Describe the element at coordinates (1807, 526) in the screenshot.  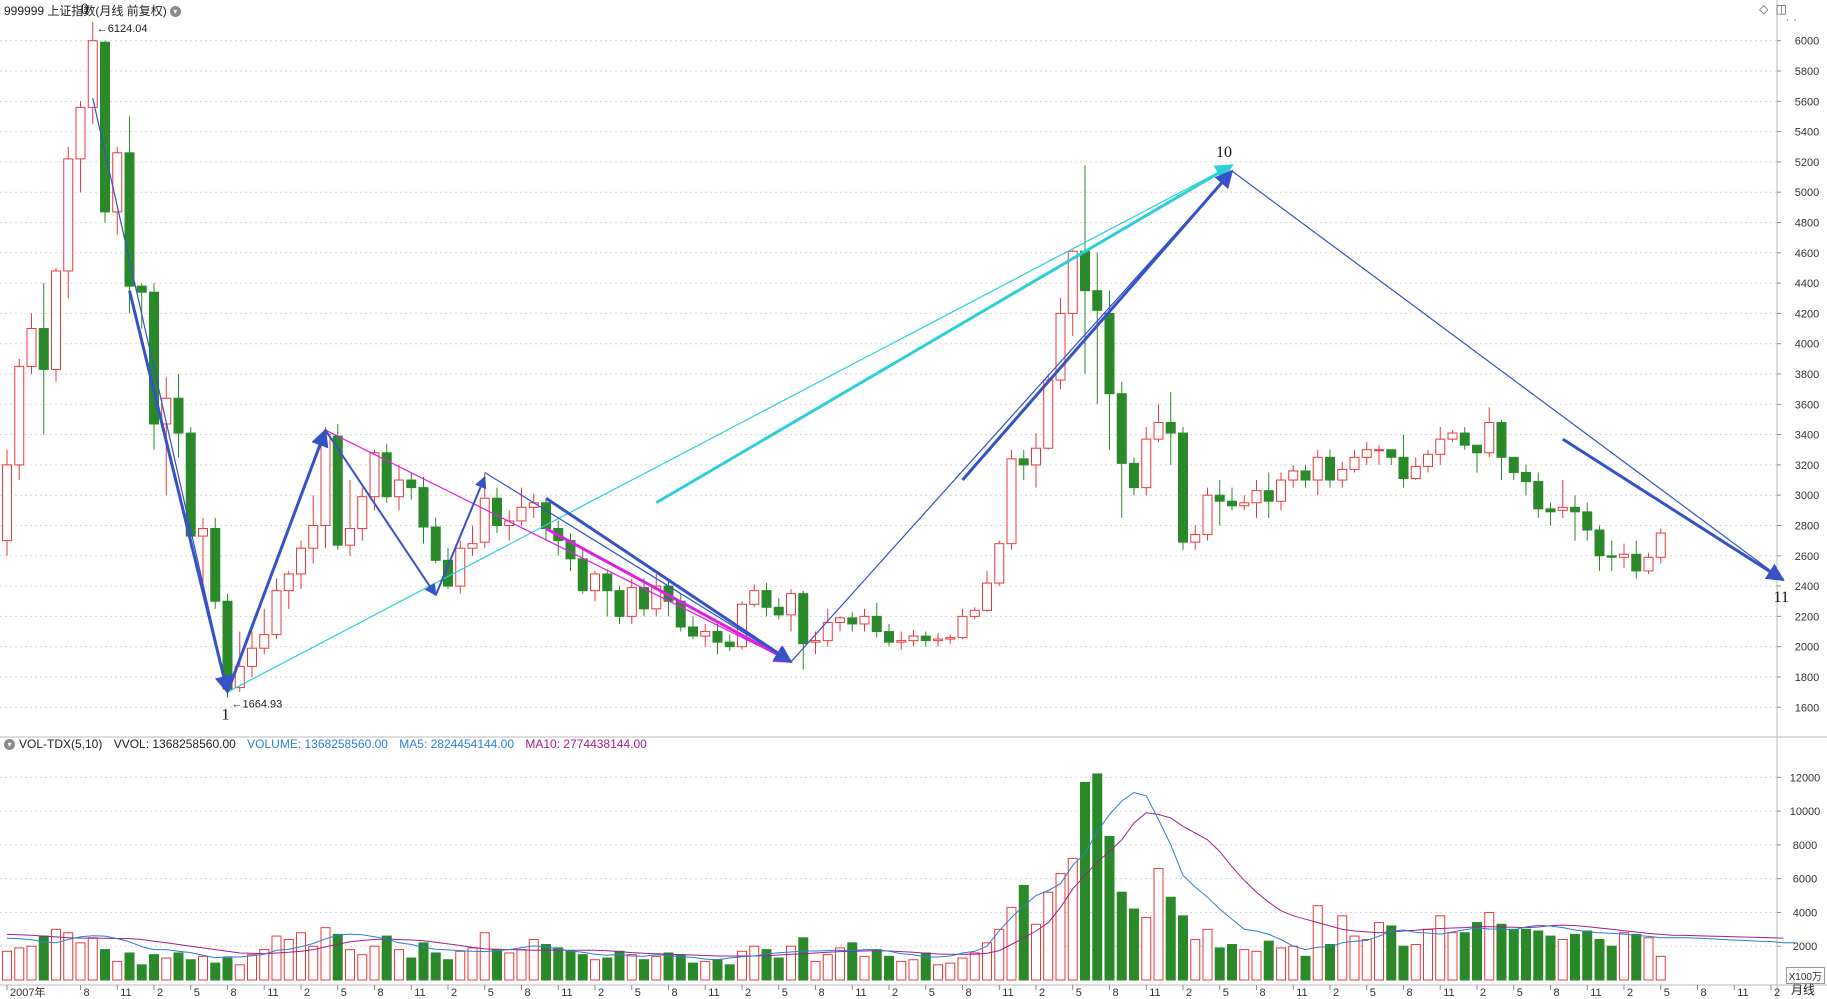
I see `price-tick-label: 2800` at that location.